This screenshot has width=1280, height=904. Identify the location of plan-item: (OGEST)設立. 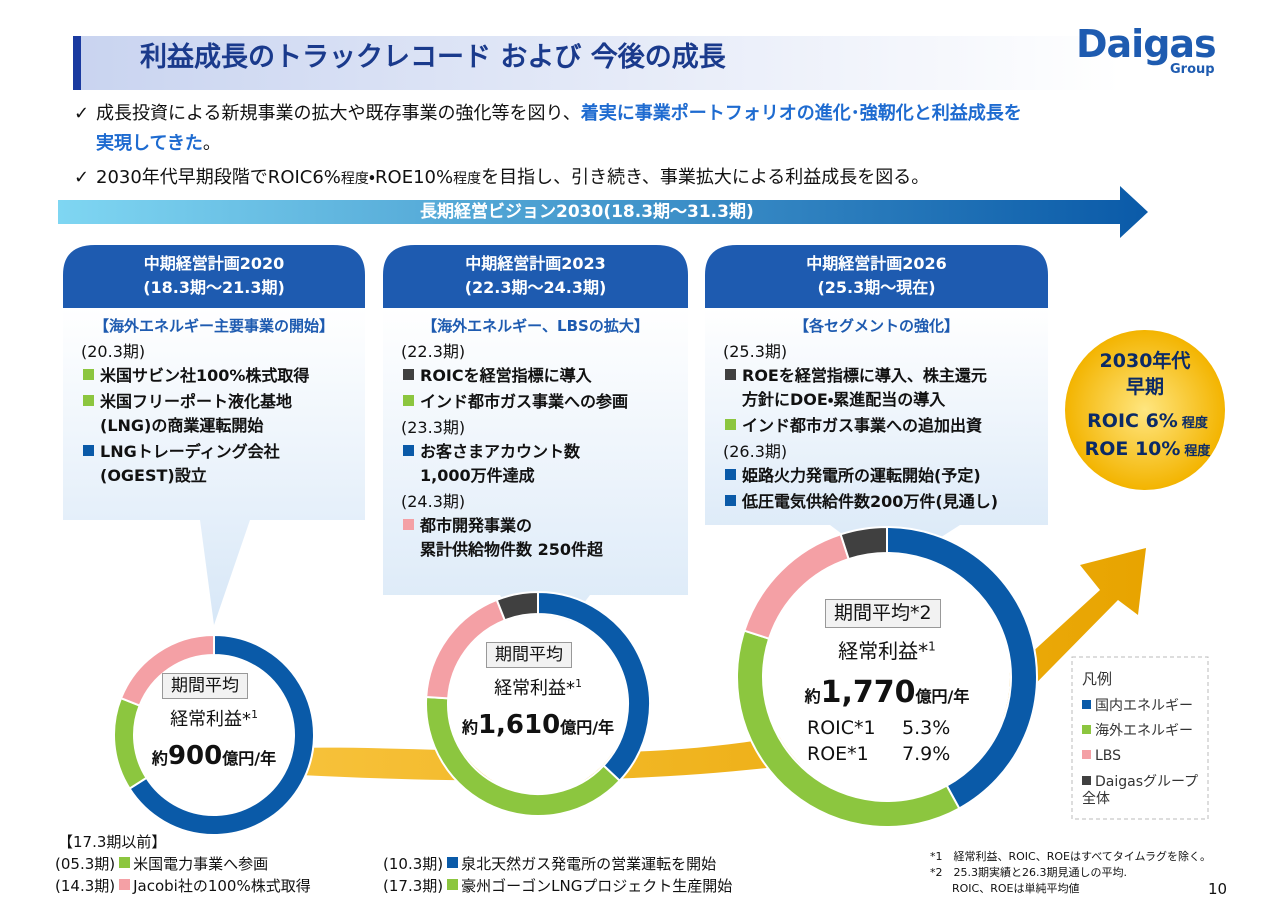
(153, 475).